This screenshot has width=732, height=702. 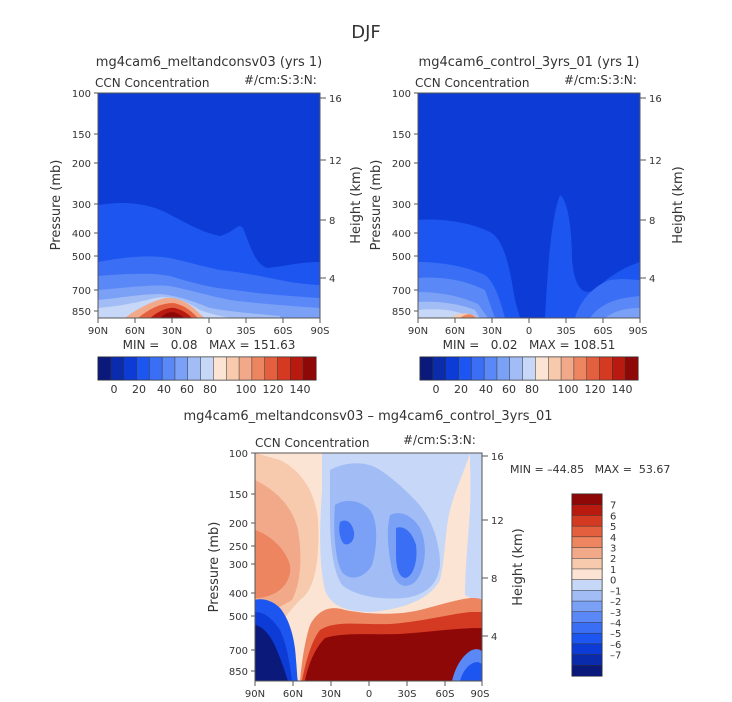 I want to click on panel-b-y-tick: 100, so click(x=401, y=94).